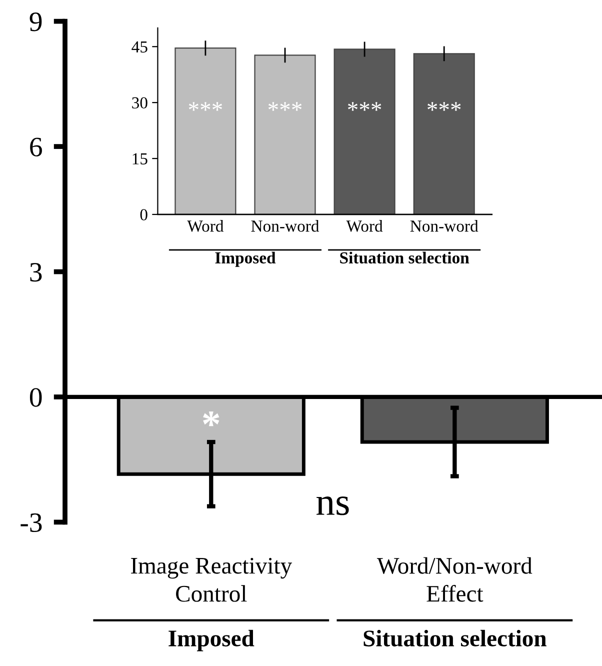 Image resolution: width=602 pixels, height=666 pixels. What do you see at coordinates (36, 272) in the screenshot?
I see `y-tick-label: 3` at bounding box center [36, 272].